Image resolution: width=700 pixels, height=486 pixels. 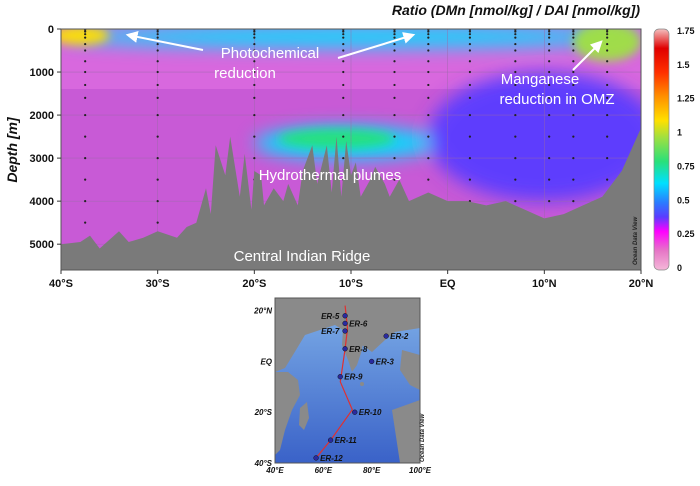 What do you see at coordinates (636, 241) in the screenshot?
I see `odv-watermark: Ocean Data View` at bounding box center [636, 241].